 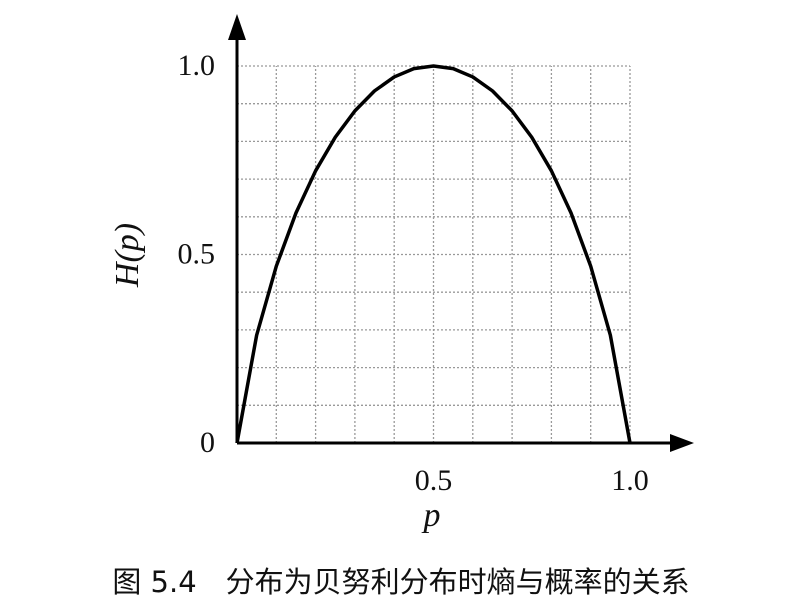 What do you see at coordinates (630, 480) in the screenshot?
I see `x-tick-label: 1.0` at bounding box center [630, 480].